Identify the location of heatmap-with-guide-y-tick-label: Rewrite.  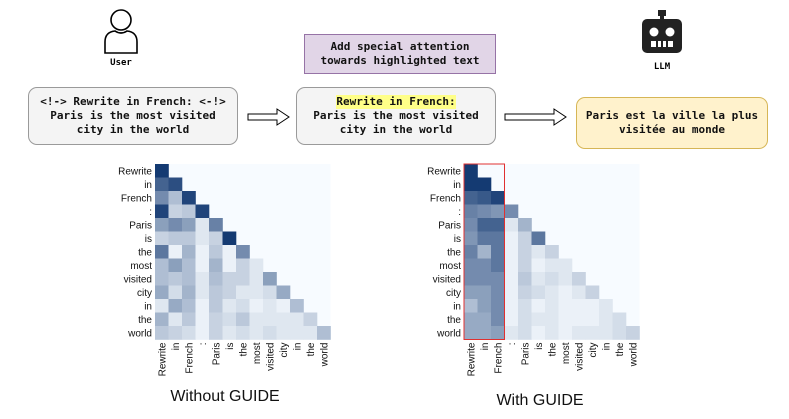
(444, 171).